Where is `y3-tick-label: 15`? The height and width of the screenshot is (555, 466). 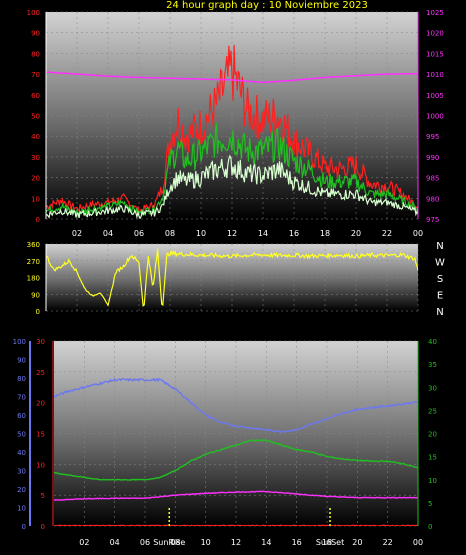
y3-tick-label: 15 is located at coordinates (432, 458).